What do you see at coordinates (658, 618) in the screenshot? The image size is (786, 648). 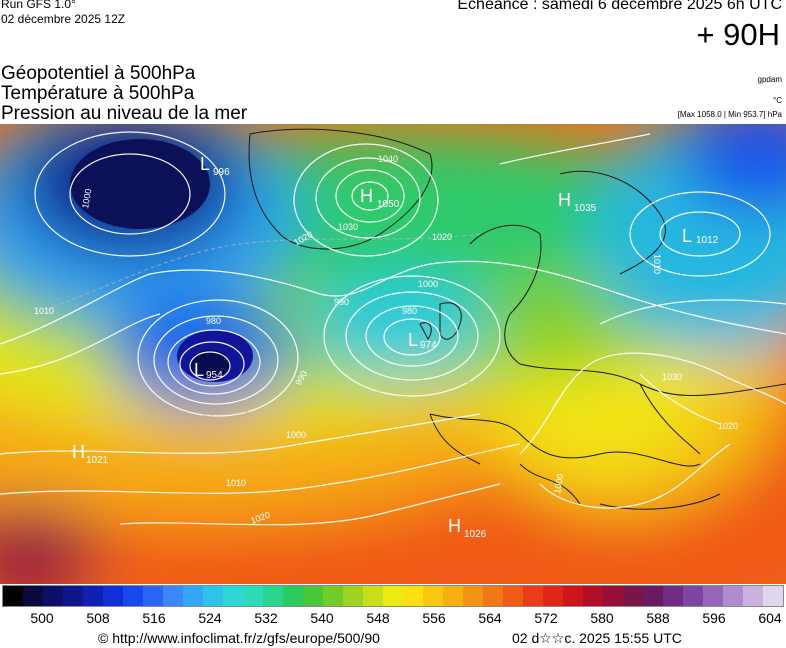 I see `colorbar-label: 588` at bounding box center [658, 618].